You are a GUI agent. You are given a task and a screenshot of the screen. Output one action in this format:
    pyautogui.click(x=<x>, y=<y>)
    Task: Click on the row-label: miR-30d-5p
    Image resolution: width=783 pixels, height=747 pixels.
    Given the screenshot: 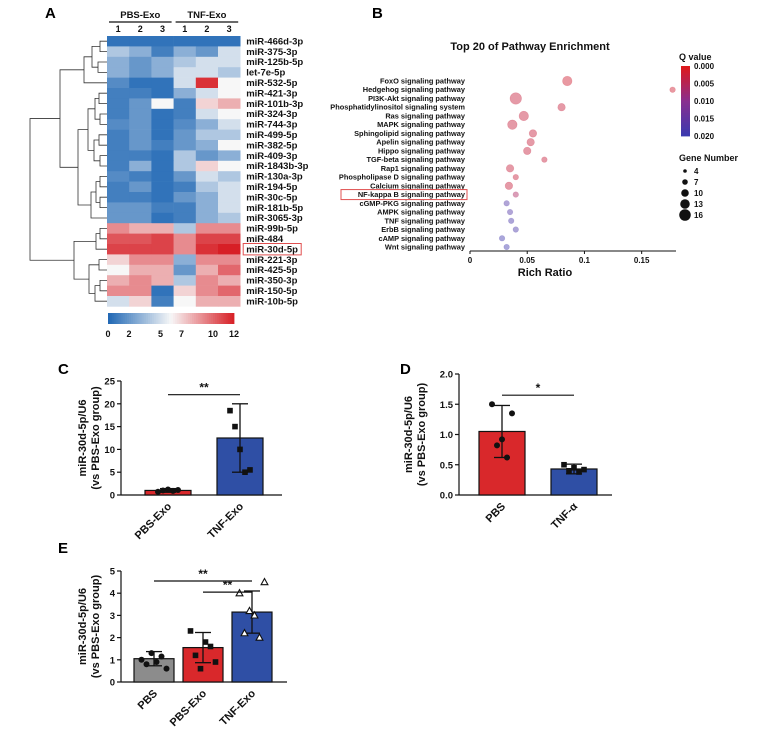 What is the action you would take?
    pyautogui.click(x=272, y=249)
    